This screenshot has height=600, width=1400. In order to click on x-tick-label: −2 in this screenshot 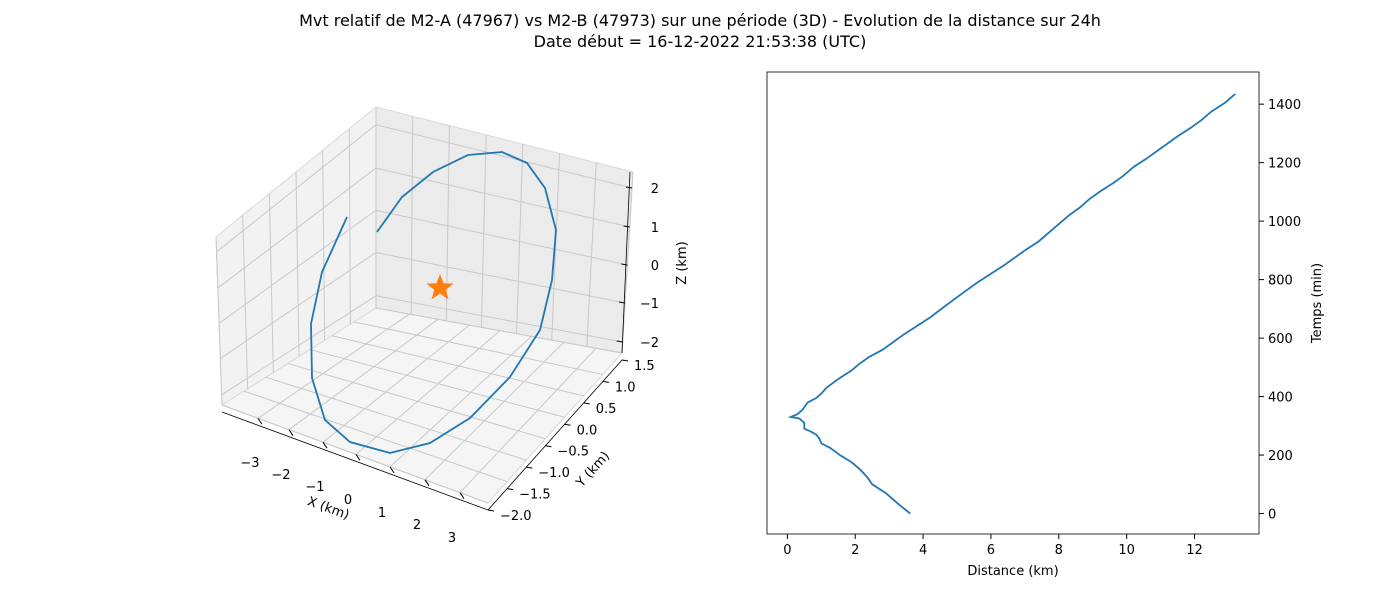, I will do `click(280, 475)`.